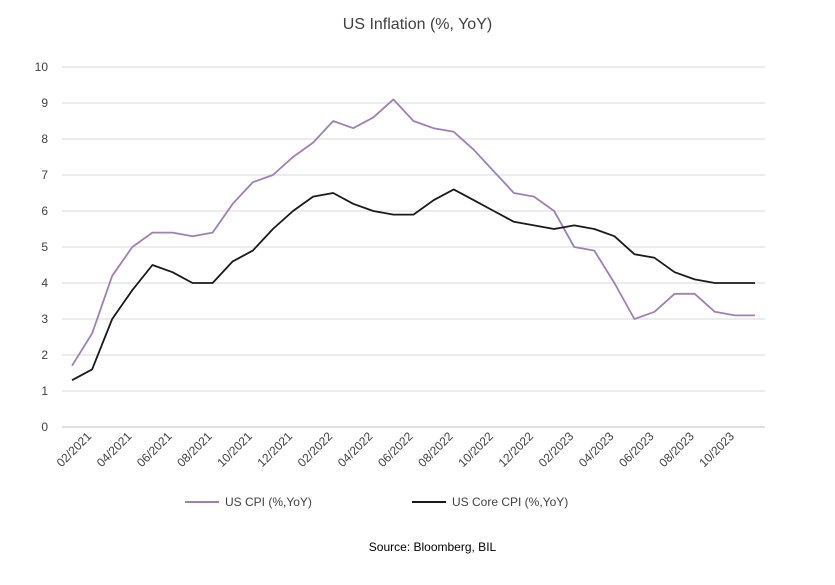 The height and width of the screenshot is (585, 835). Describe the element at coordinates (556, 449) in the screenshot. I see `x-tick-label: 02/2023` at that location.